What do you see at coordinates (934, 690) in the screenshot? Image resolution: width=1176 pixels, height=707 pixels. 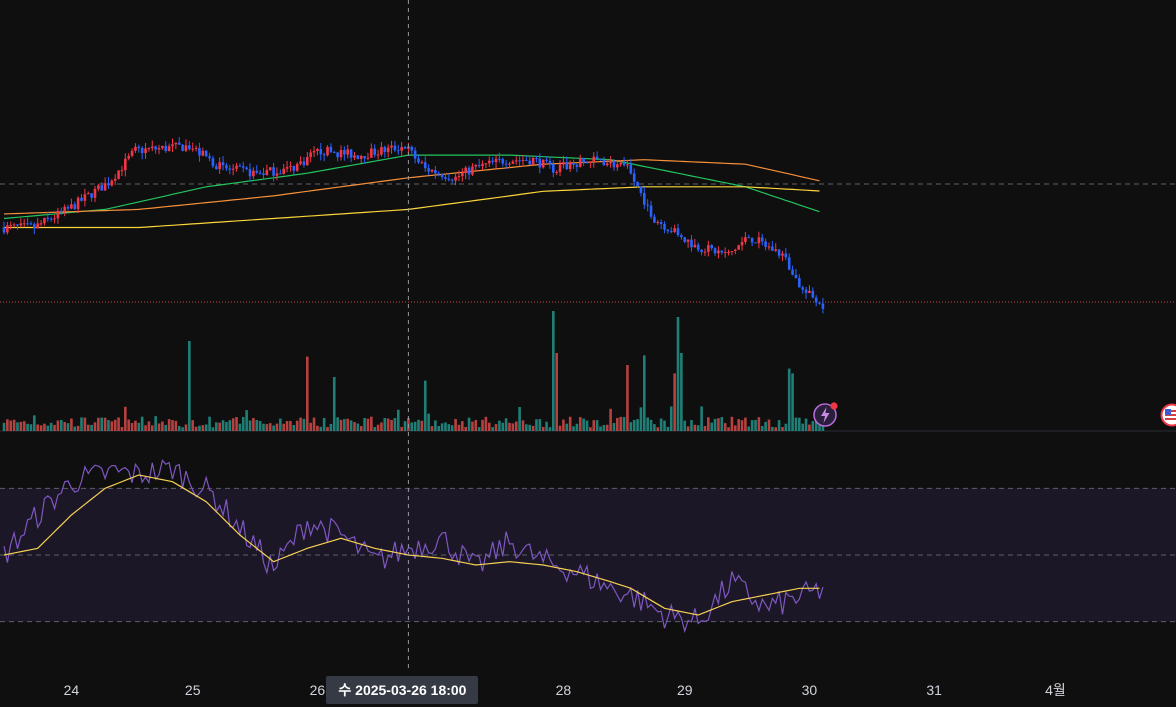 I see `time-axis-tick: 31` at bounding box center [934, 690].